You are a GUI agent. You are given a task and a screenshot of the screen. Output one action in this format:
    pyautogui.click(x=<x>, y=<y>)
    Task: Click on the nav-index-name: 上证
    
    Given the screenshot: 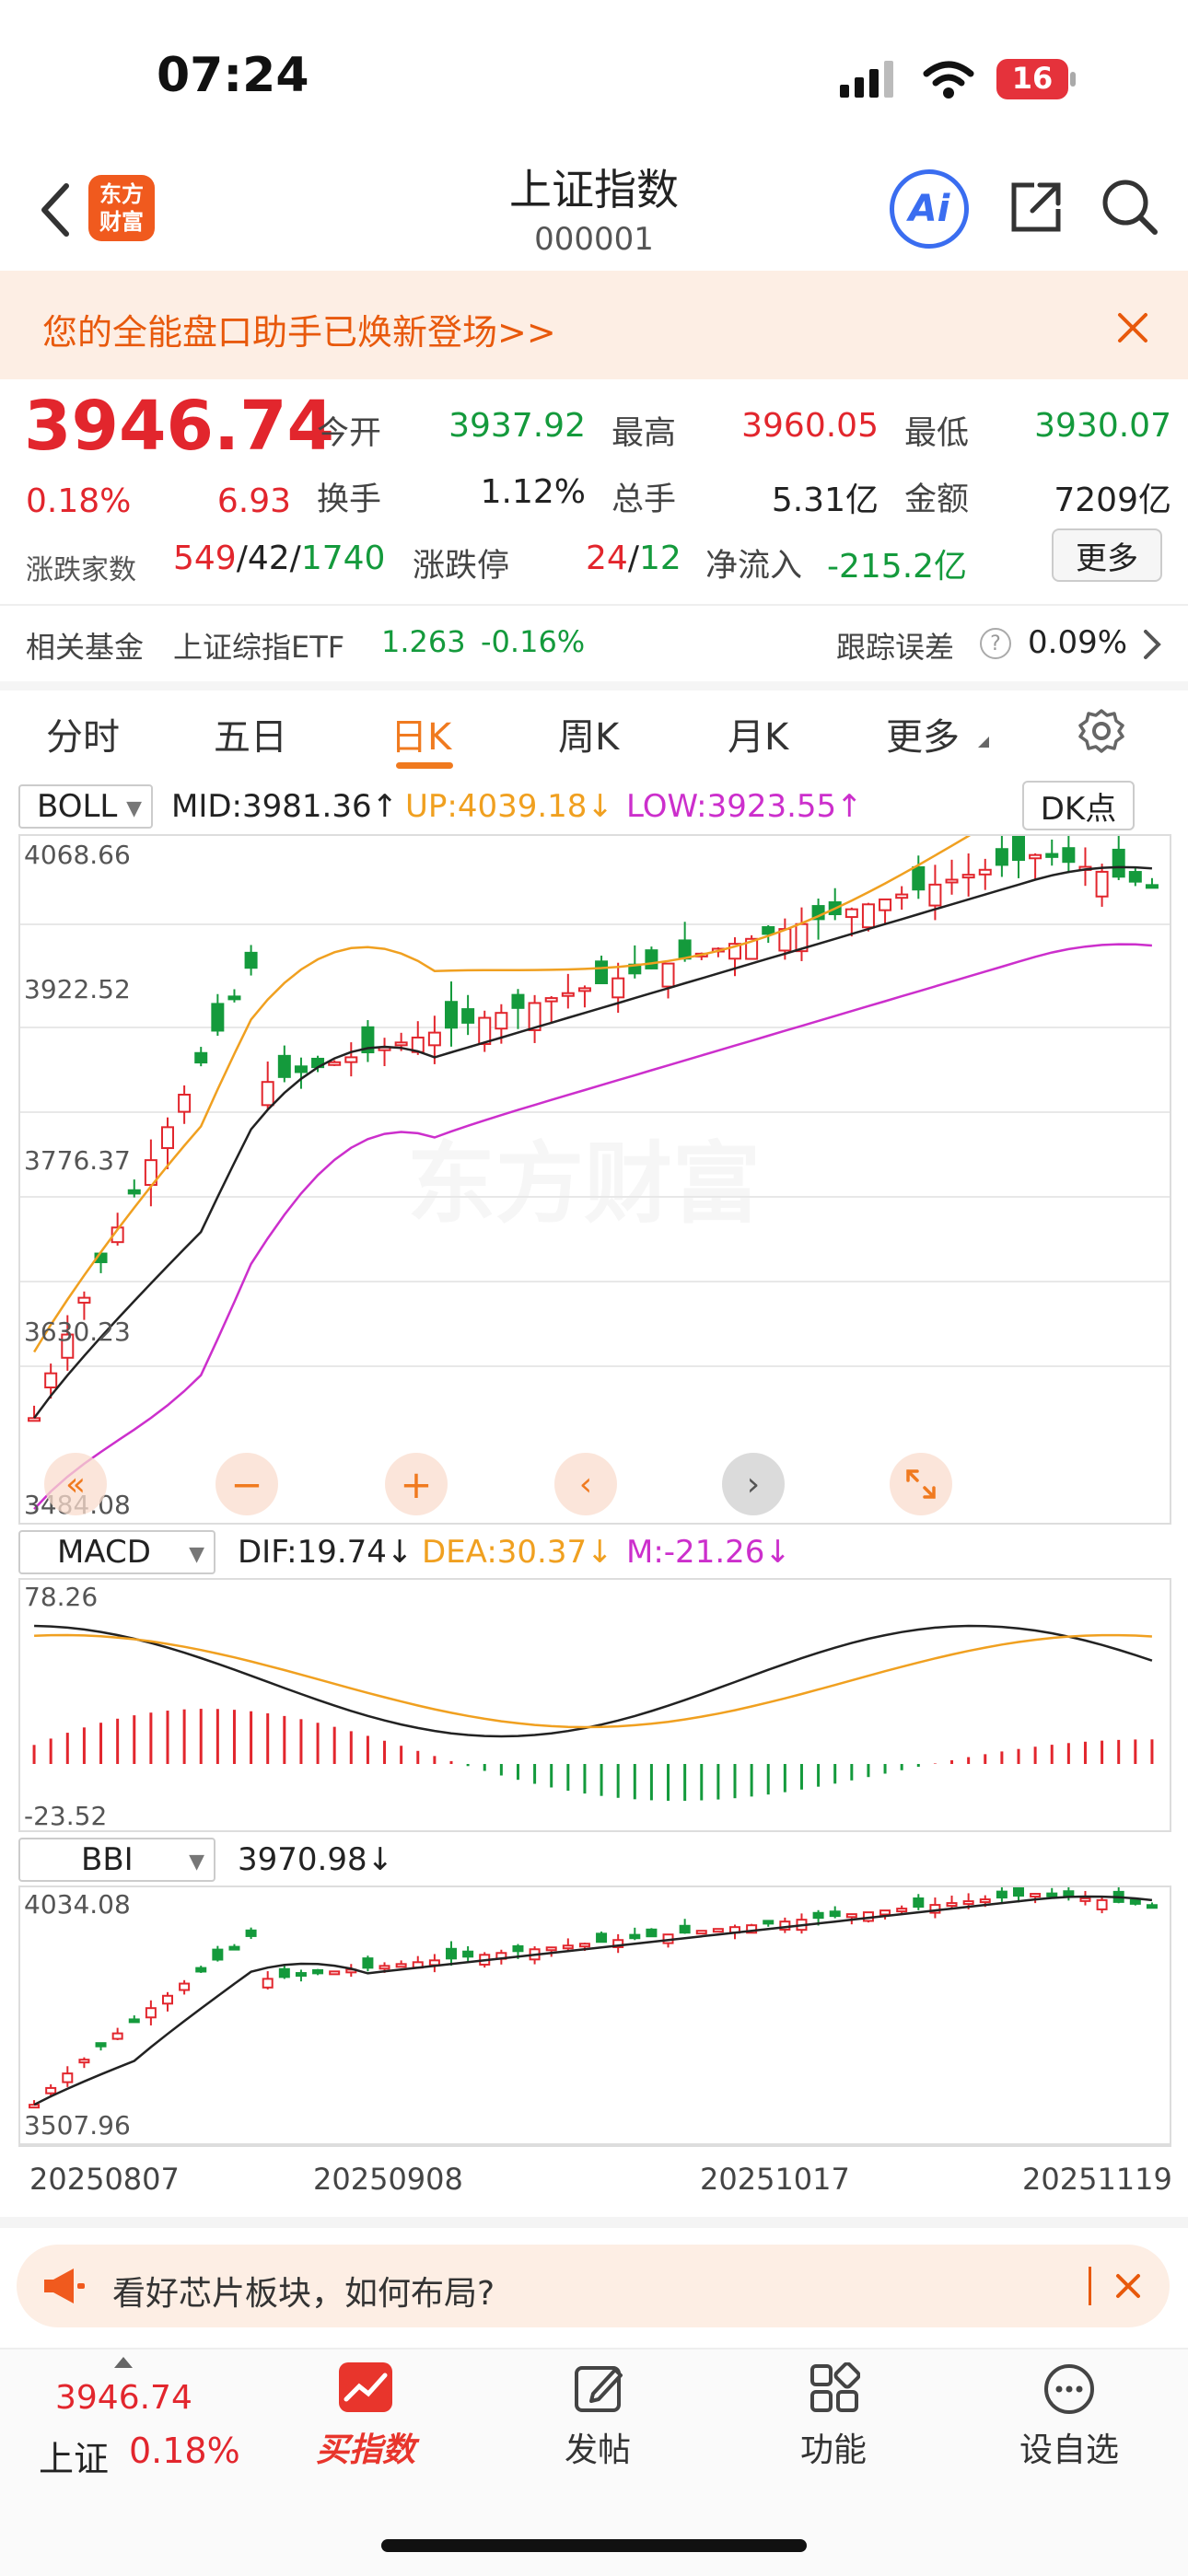 What is the action you would take?
    pyautogui.click(x=74, y=2459)
    